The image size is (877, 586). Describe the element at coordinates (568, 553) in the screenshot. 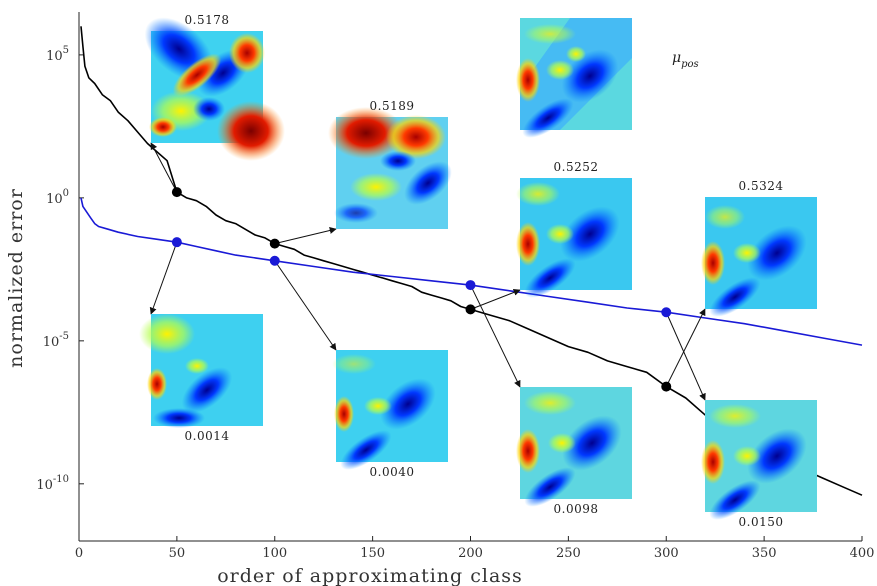

I see `x-tick-label: 250` at that location.